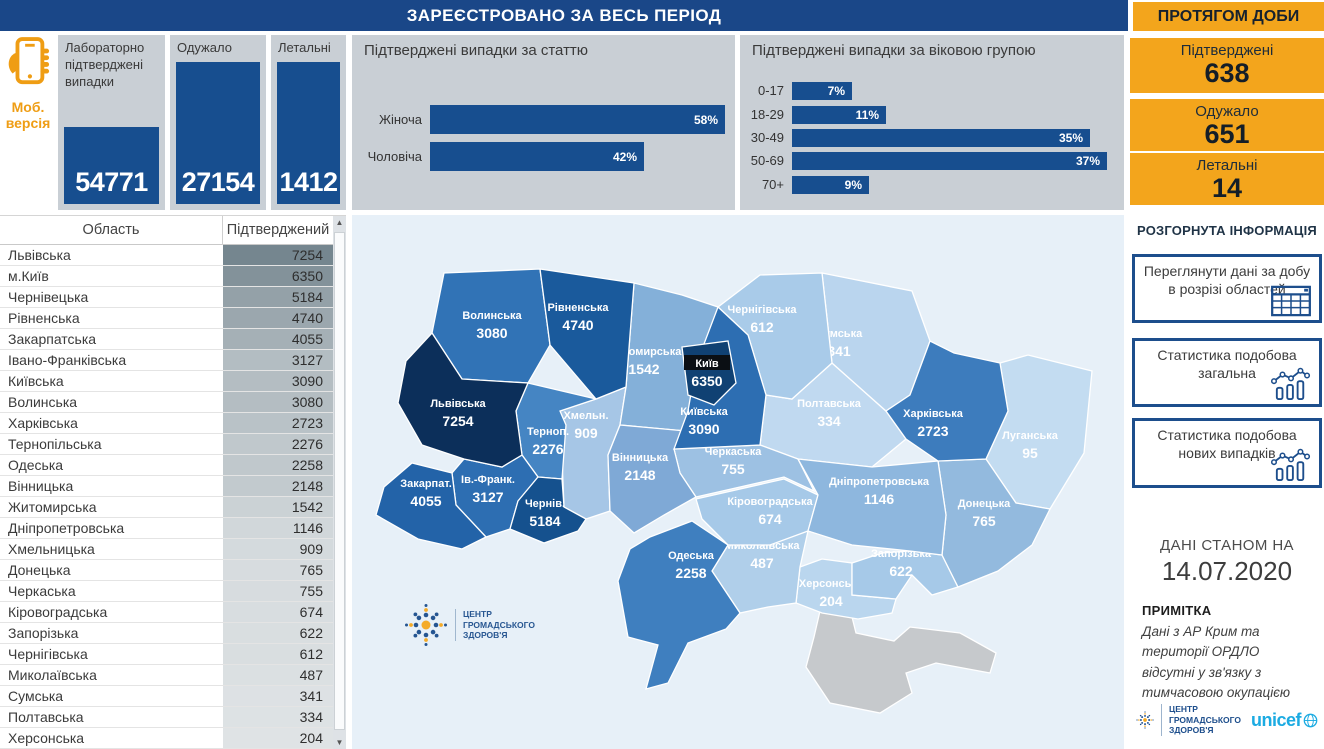 The image size is (1324, 749). I want to click on button-daily-stats-total: Статистика подобова загальна, so click(1227, 372).